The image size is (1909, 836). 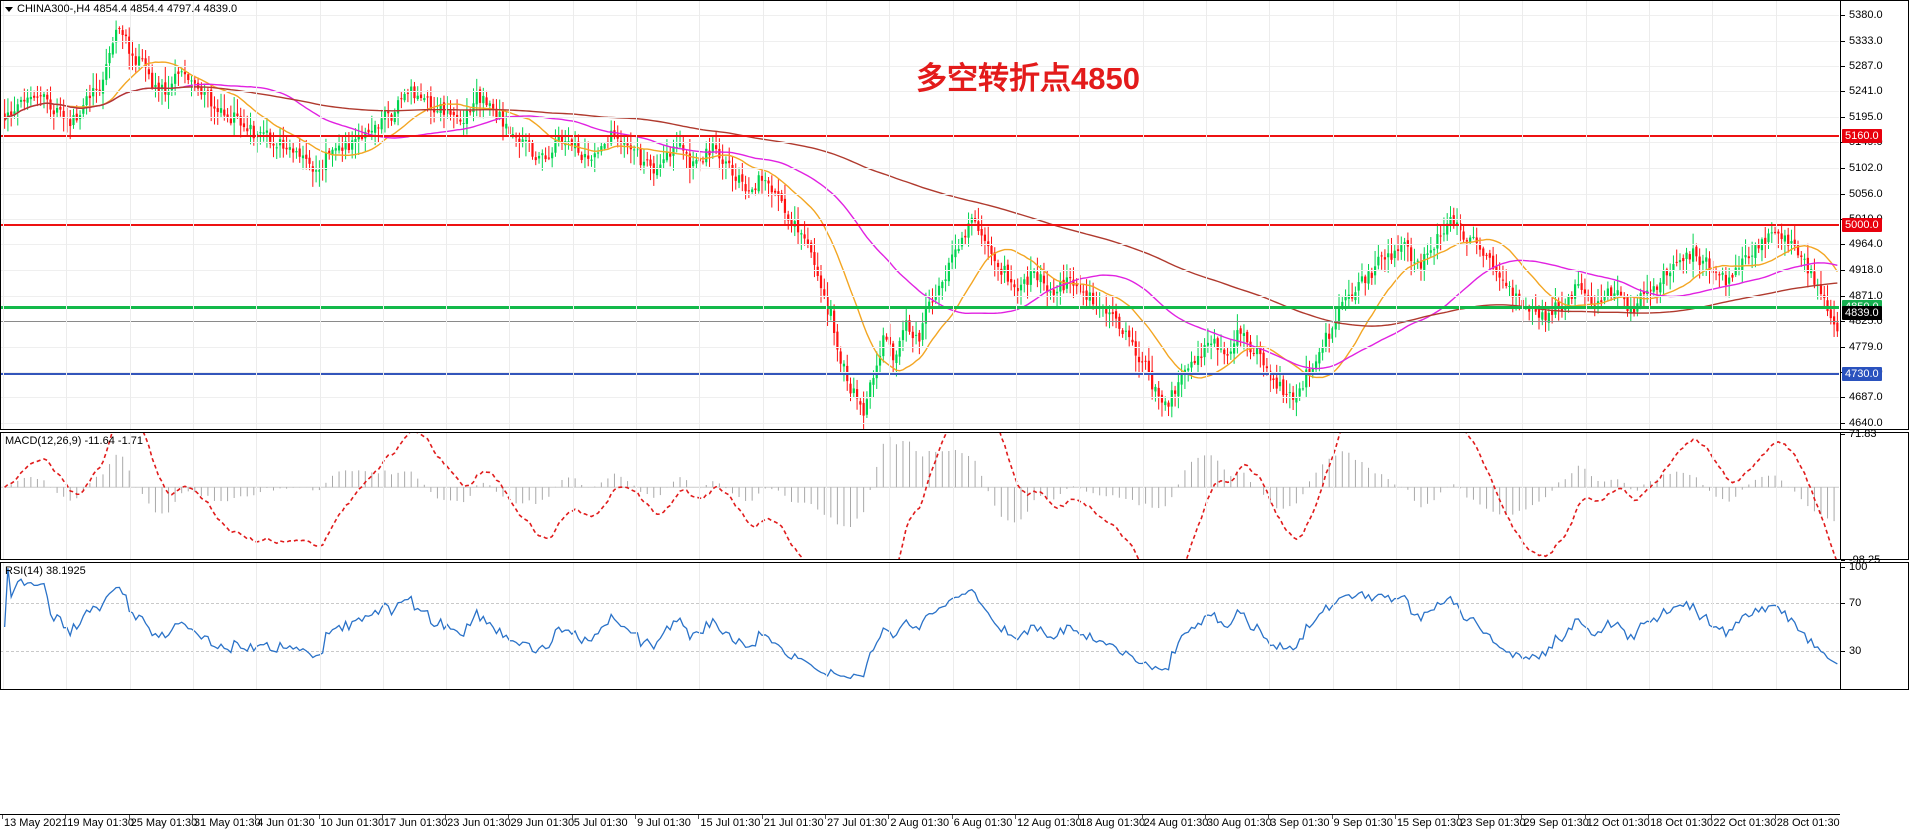 I want to click on price-axis-label: 4640.0, so click(x=1866, y=423).